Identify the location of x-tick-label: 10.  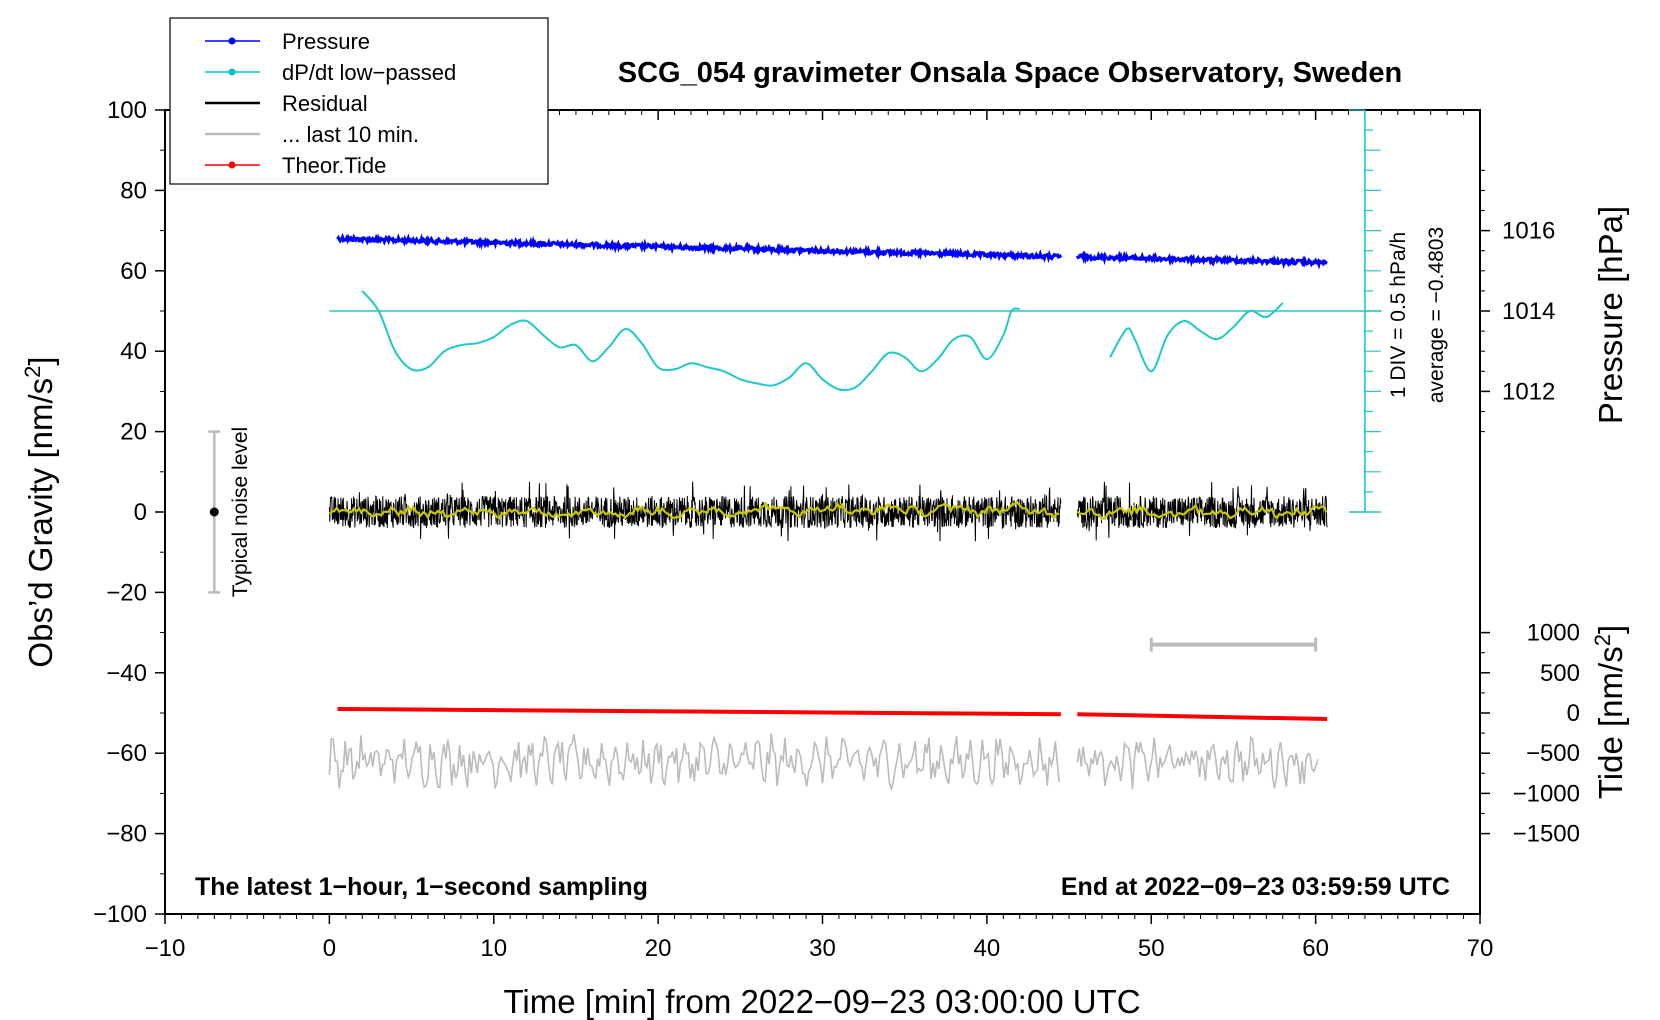
(493, 948).